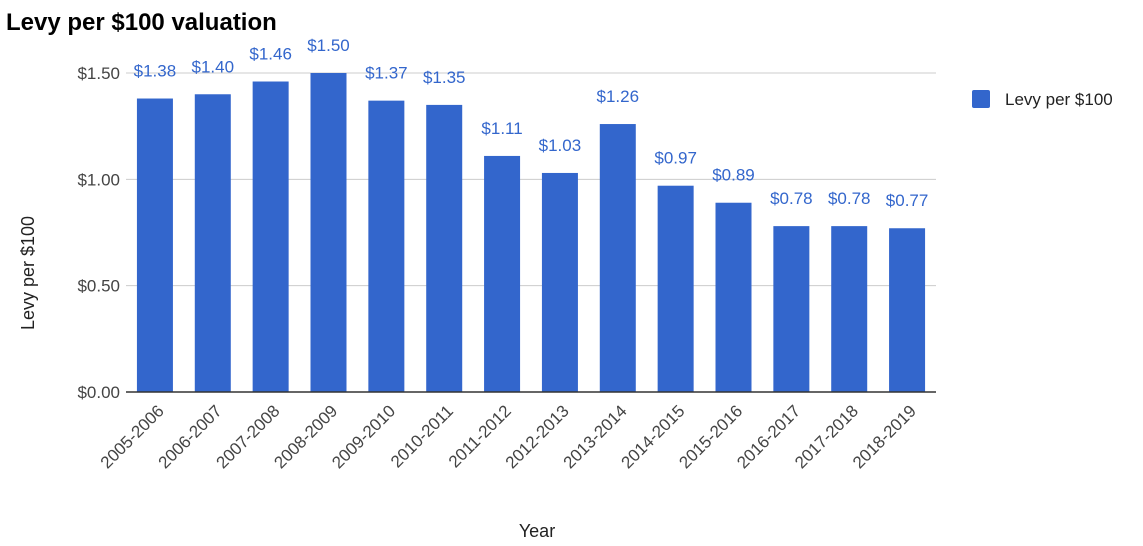 This screenshot has height=546, width=1143. I want to click on data-label: $1.46, so click(270, 54).